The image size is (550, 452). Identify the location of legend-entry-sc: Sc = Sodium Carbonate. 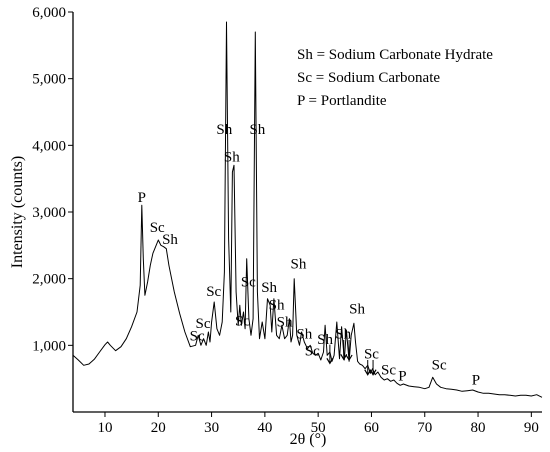
(368, 78).